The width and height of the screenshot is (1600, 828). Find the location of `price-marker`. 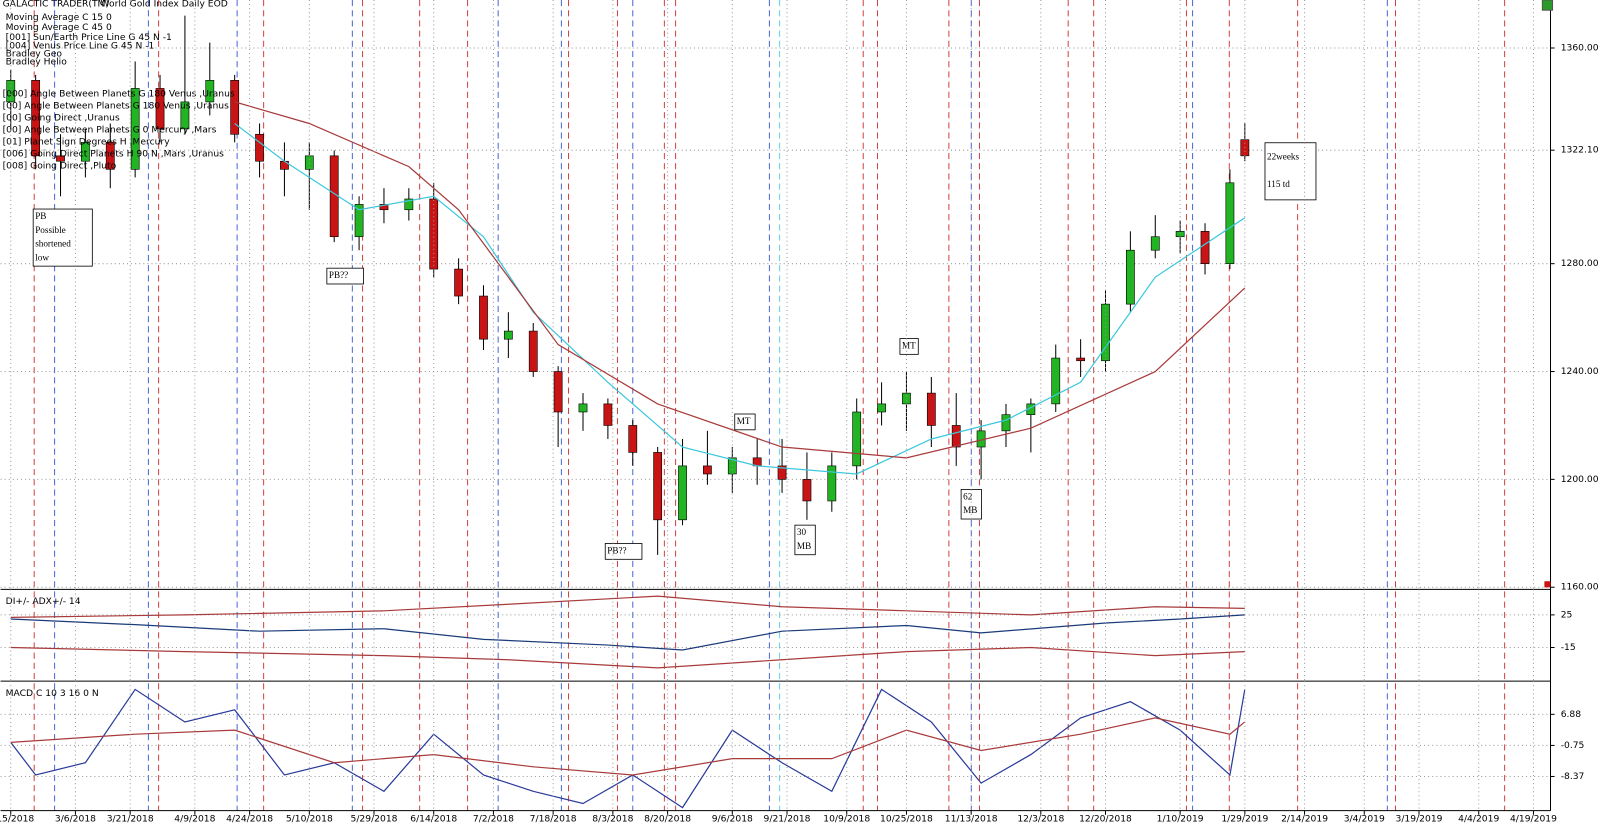

price-marker is located at coordinates (1547, 584).